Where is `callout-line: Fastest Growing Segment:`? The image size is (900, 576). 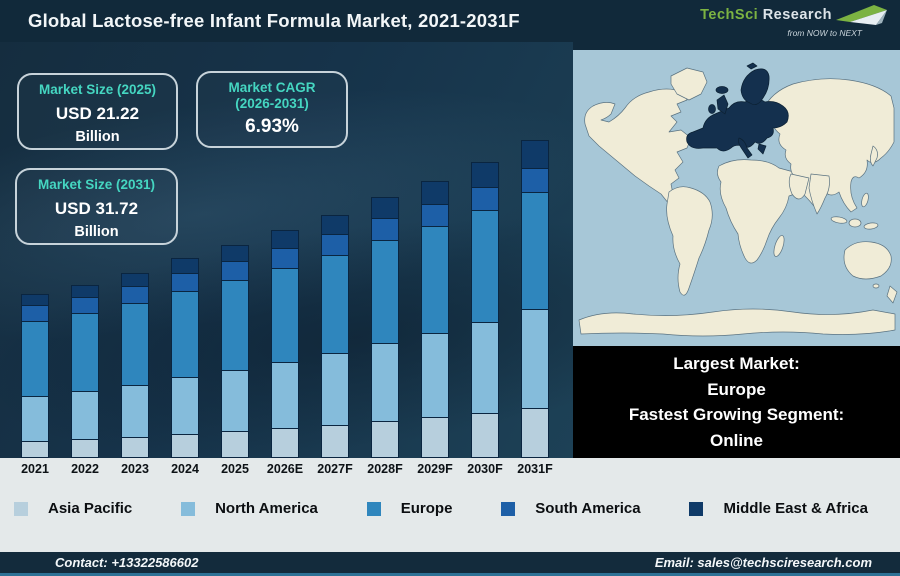
callout-line: Fastest Growing Segment: is located at coordinates (736, 414).